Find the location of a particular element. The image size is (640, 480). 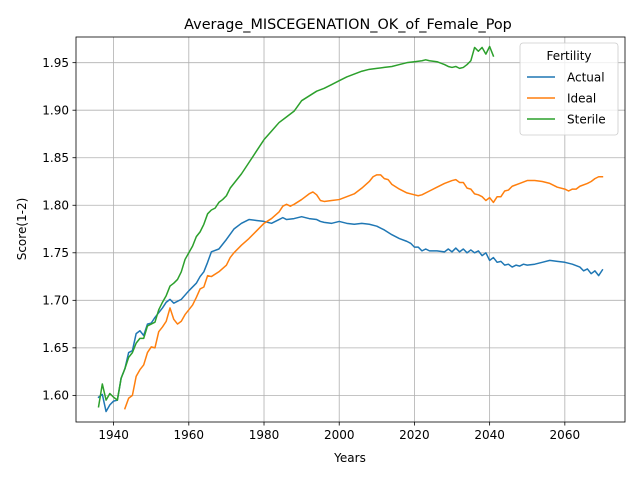

x-tick-label: 2020 is located at coordinates (414, 435).